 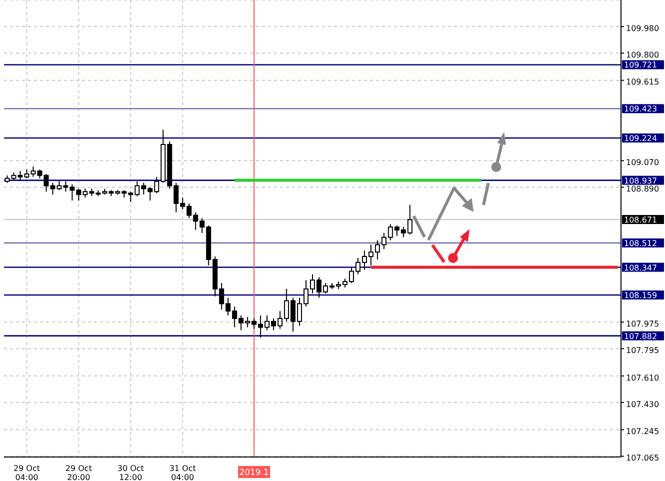 I want to click on y-tick-label: 107.975, so click(x=643, y=323).